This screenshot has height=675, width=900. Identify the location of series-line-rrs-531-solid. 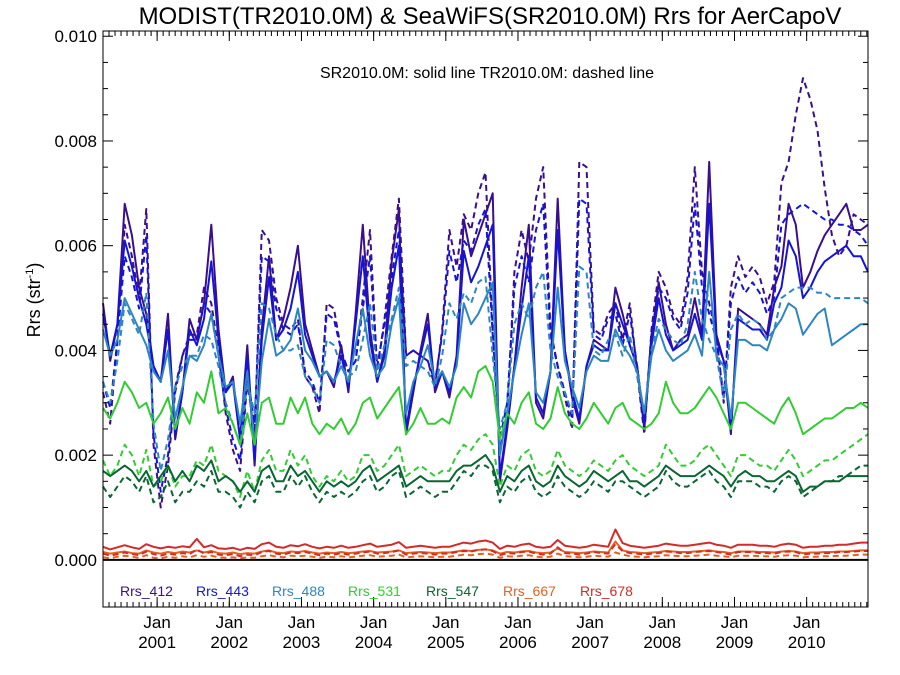
(485, 405).